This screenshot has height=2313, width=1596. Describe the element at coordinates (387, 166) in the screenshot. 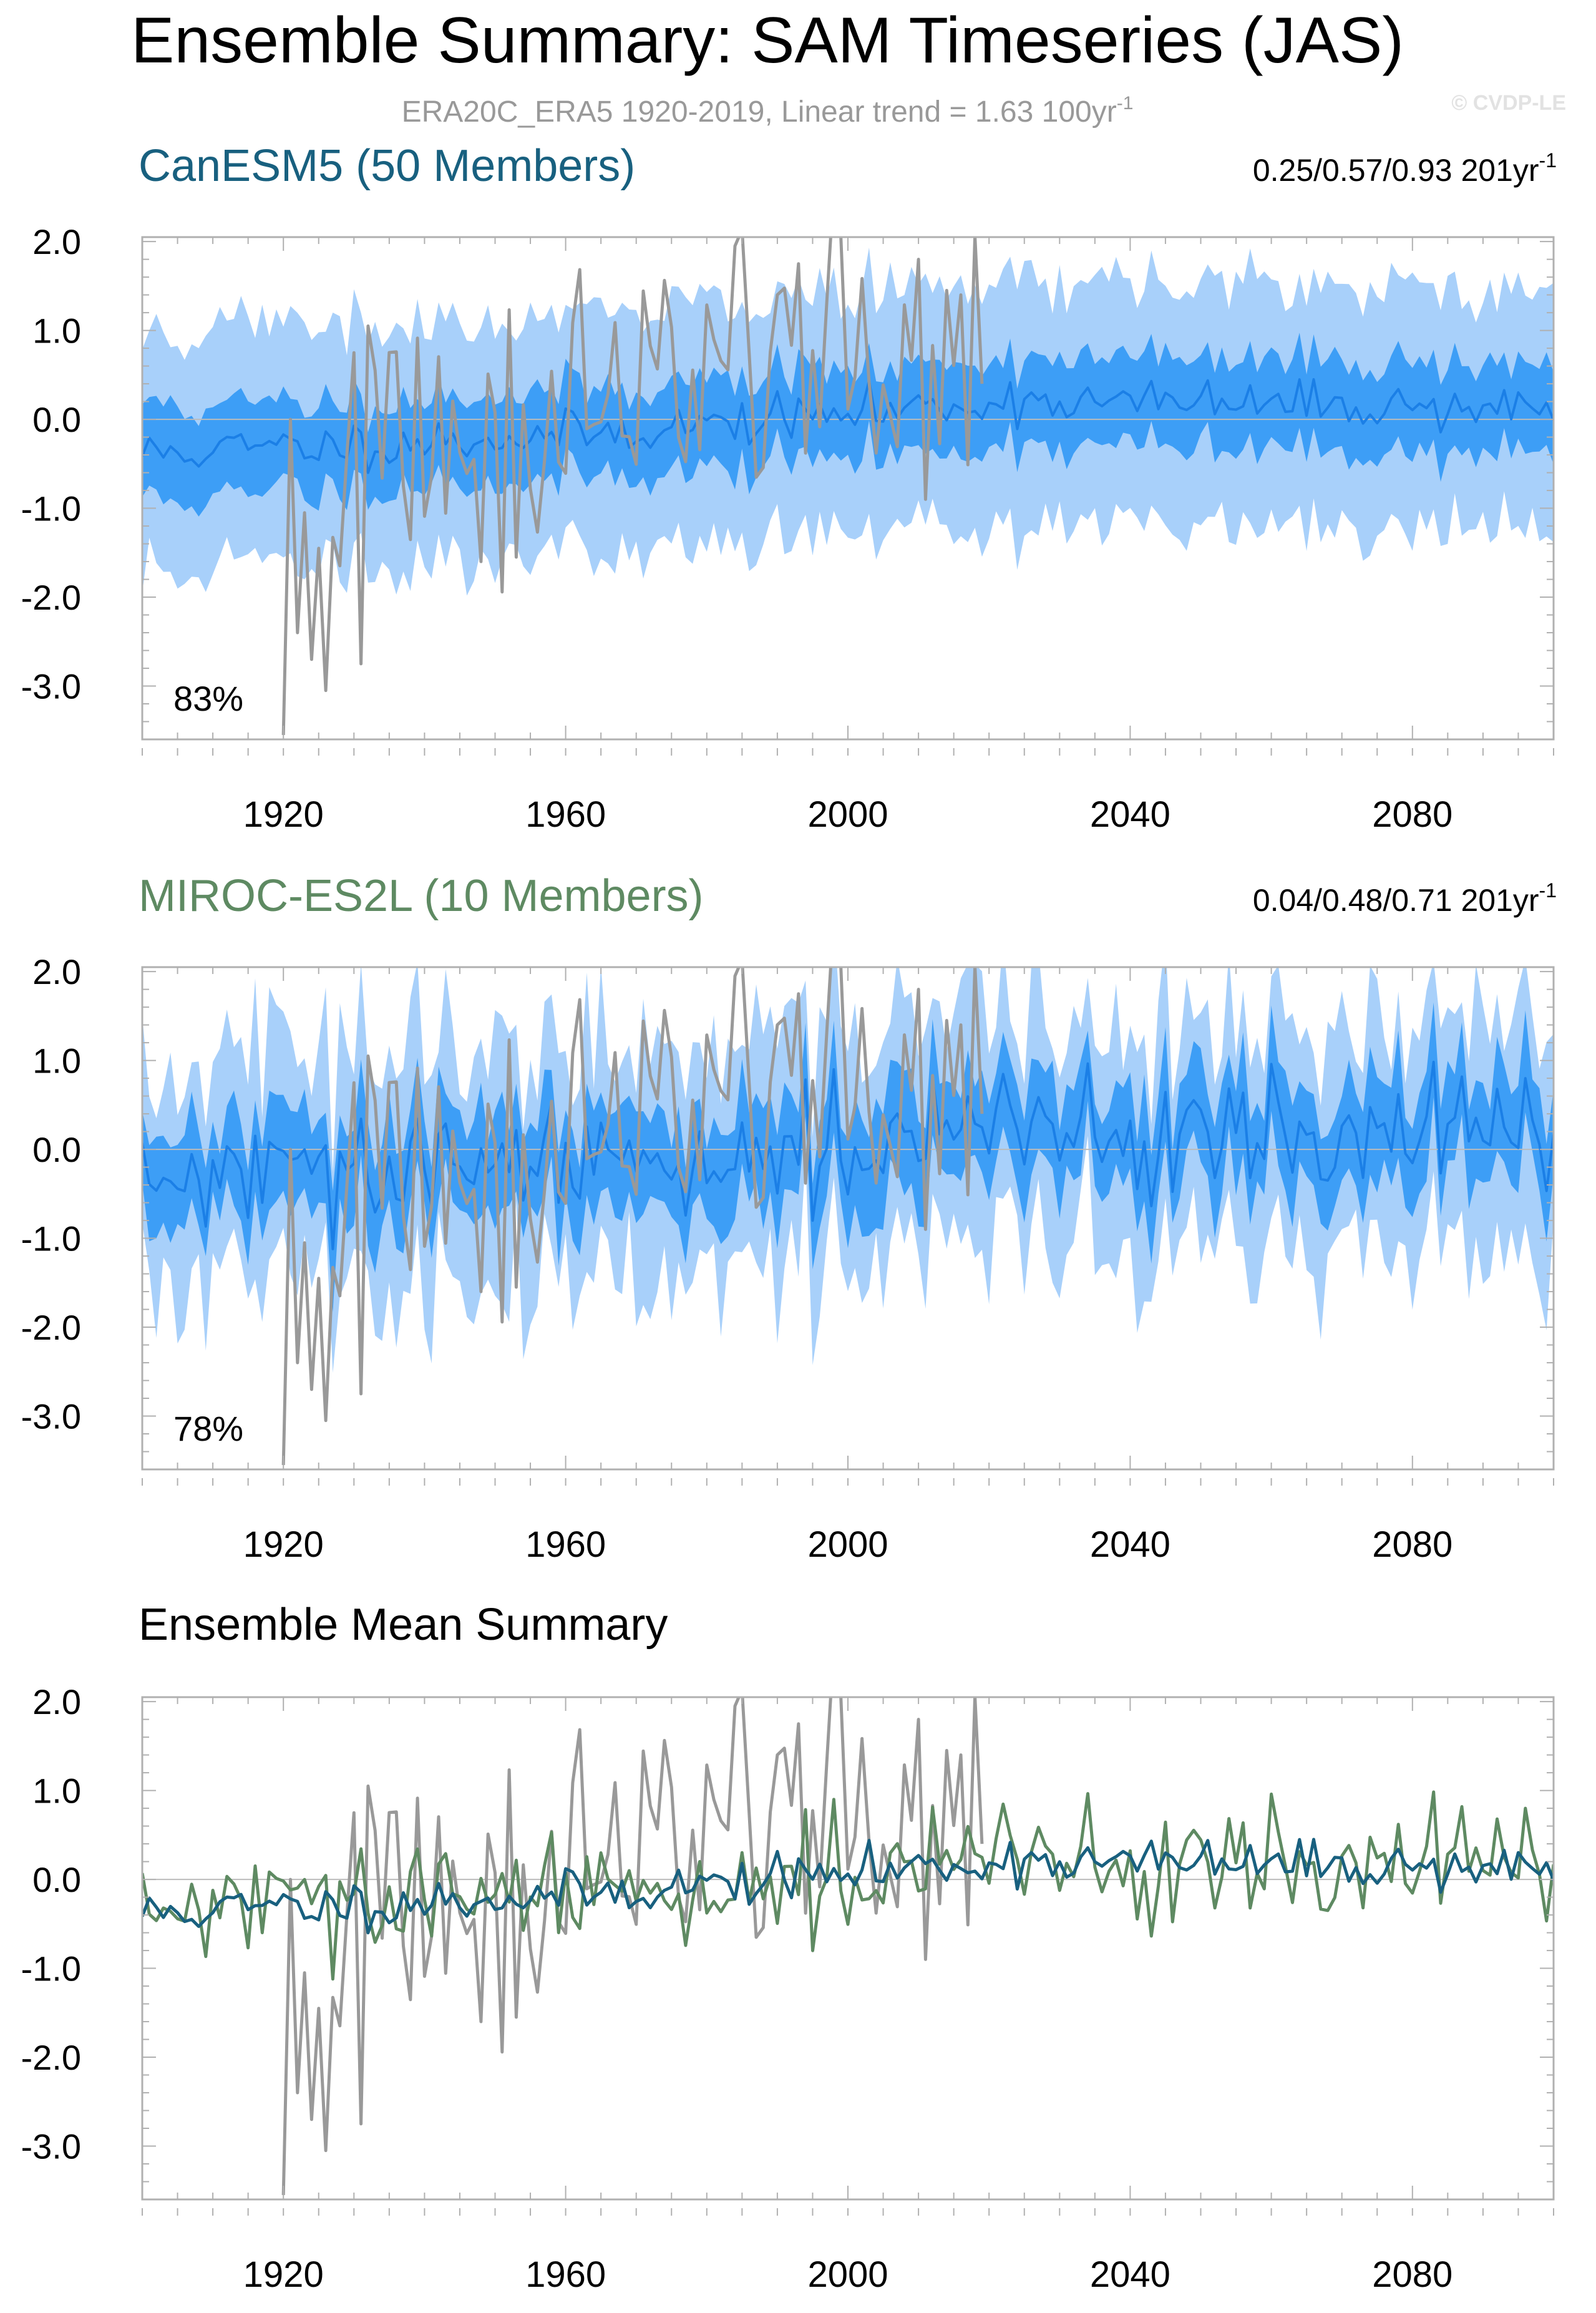

I see `panel-title: CanESM5 (50 Members)` at that location.